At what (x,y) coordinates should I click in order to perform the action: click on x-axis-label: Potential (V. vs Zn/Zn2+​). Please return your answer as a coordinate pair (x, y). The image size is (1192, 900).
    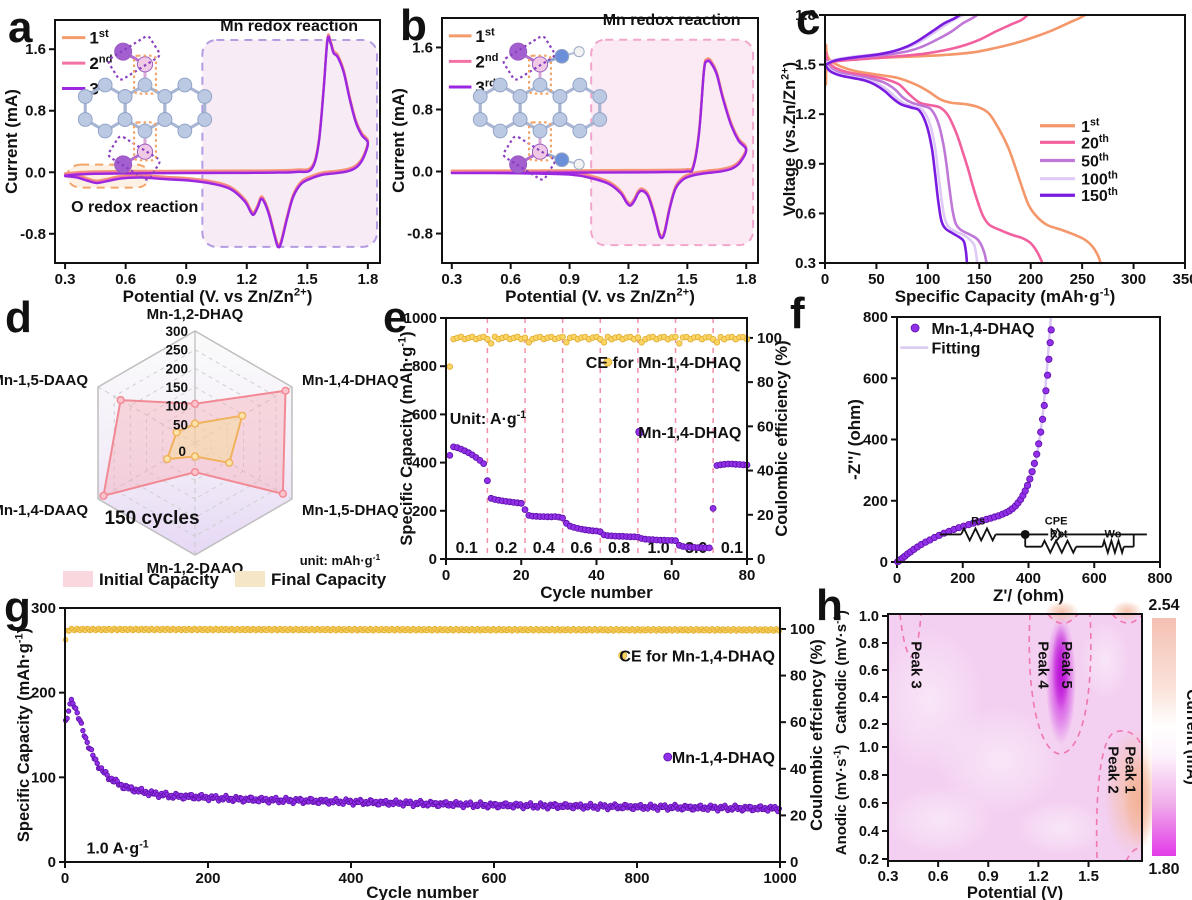
    Looking at the image, I should click on (218, 297).